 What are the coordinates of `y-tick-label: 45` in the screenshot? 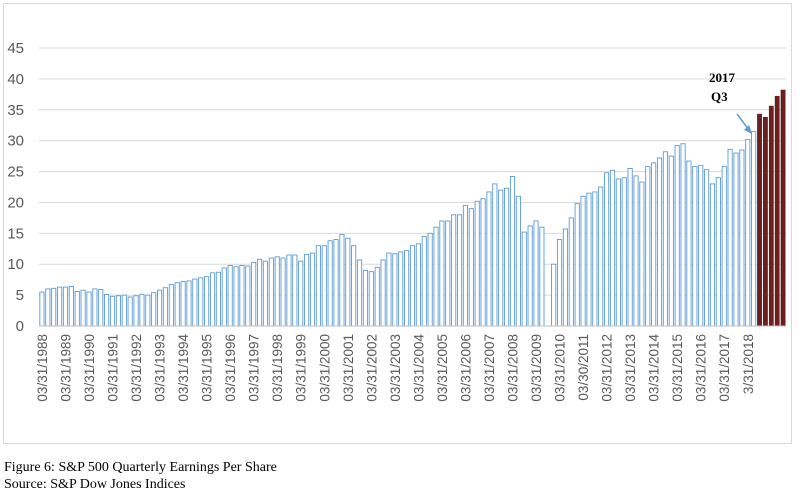 It's located at (15, 48).